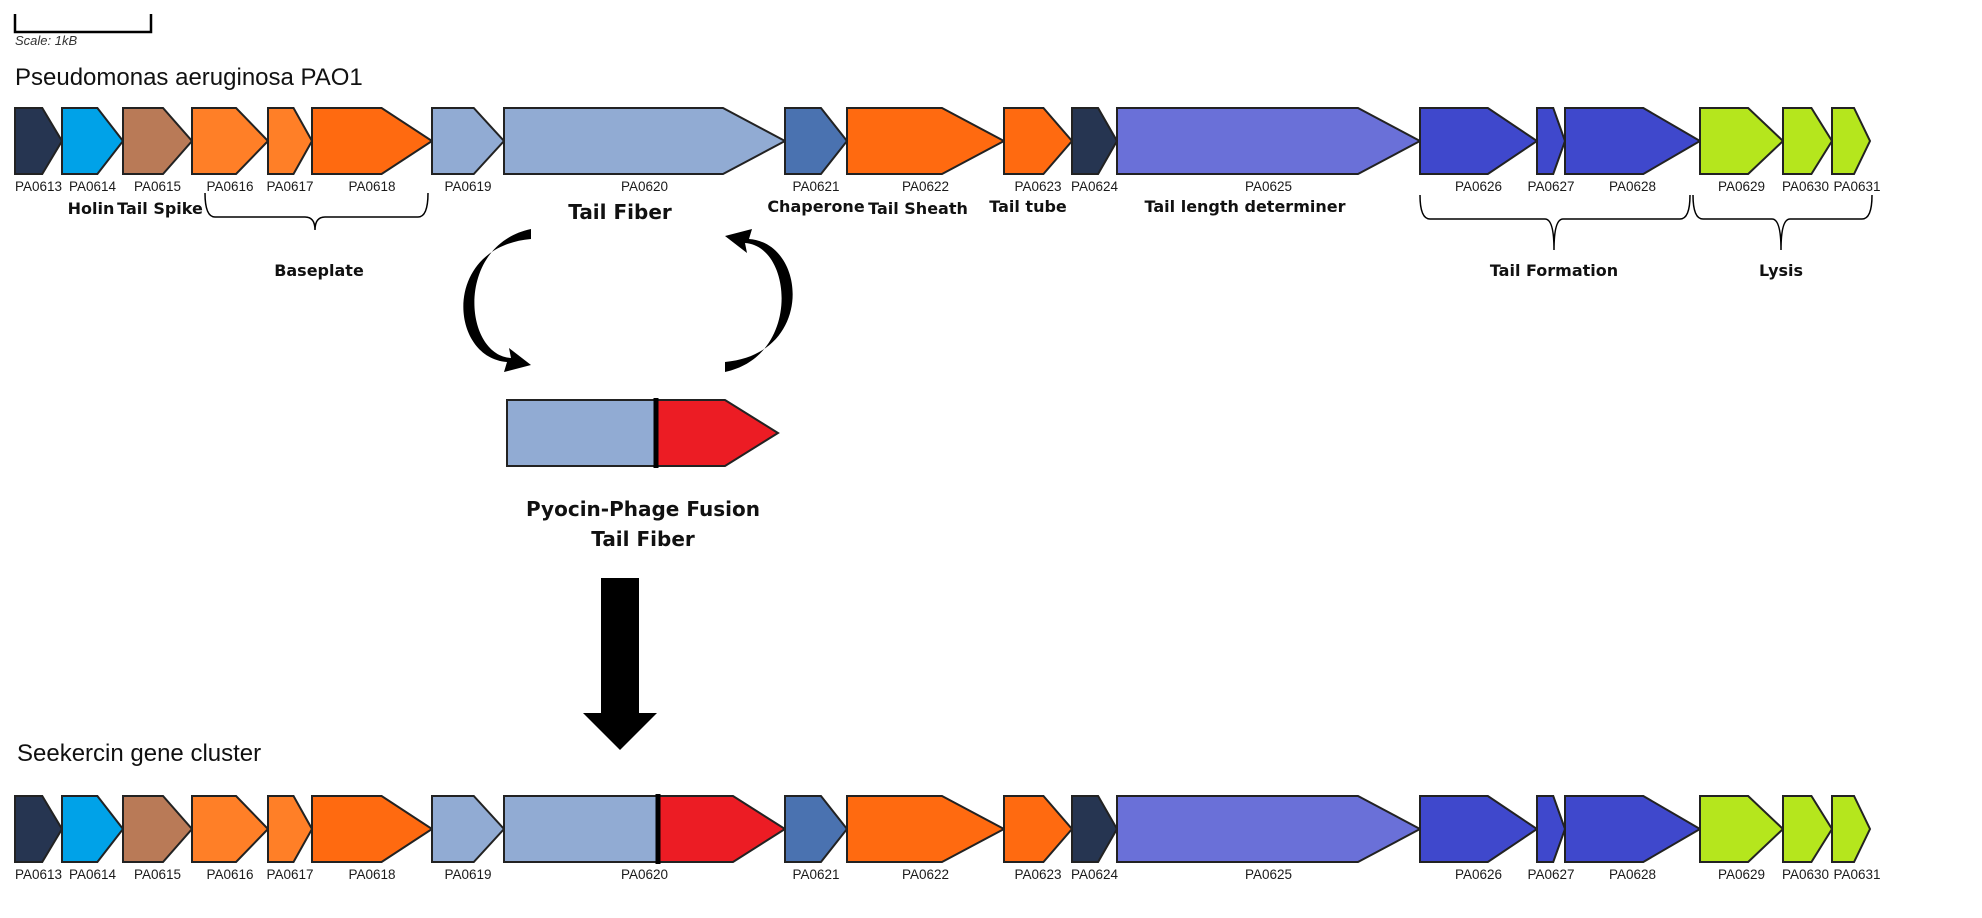 This screenshot has width=1982, height=918. Describe the element at coordinates (497, 300) in the screenshot. I see `curved-arrow-left-icon` at that location.